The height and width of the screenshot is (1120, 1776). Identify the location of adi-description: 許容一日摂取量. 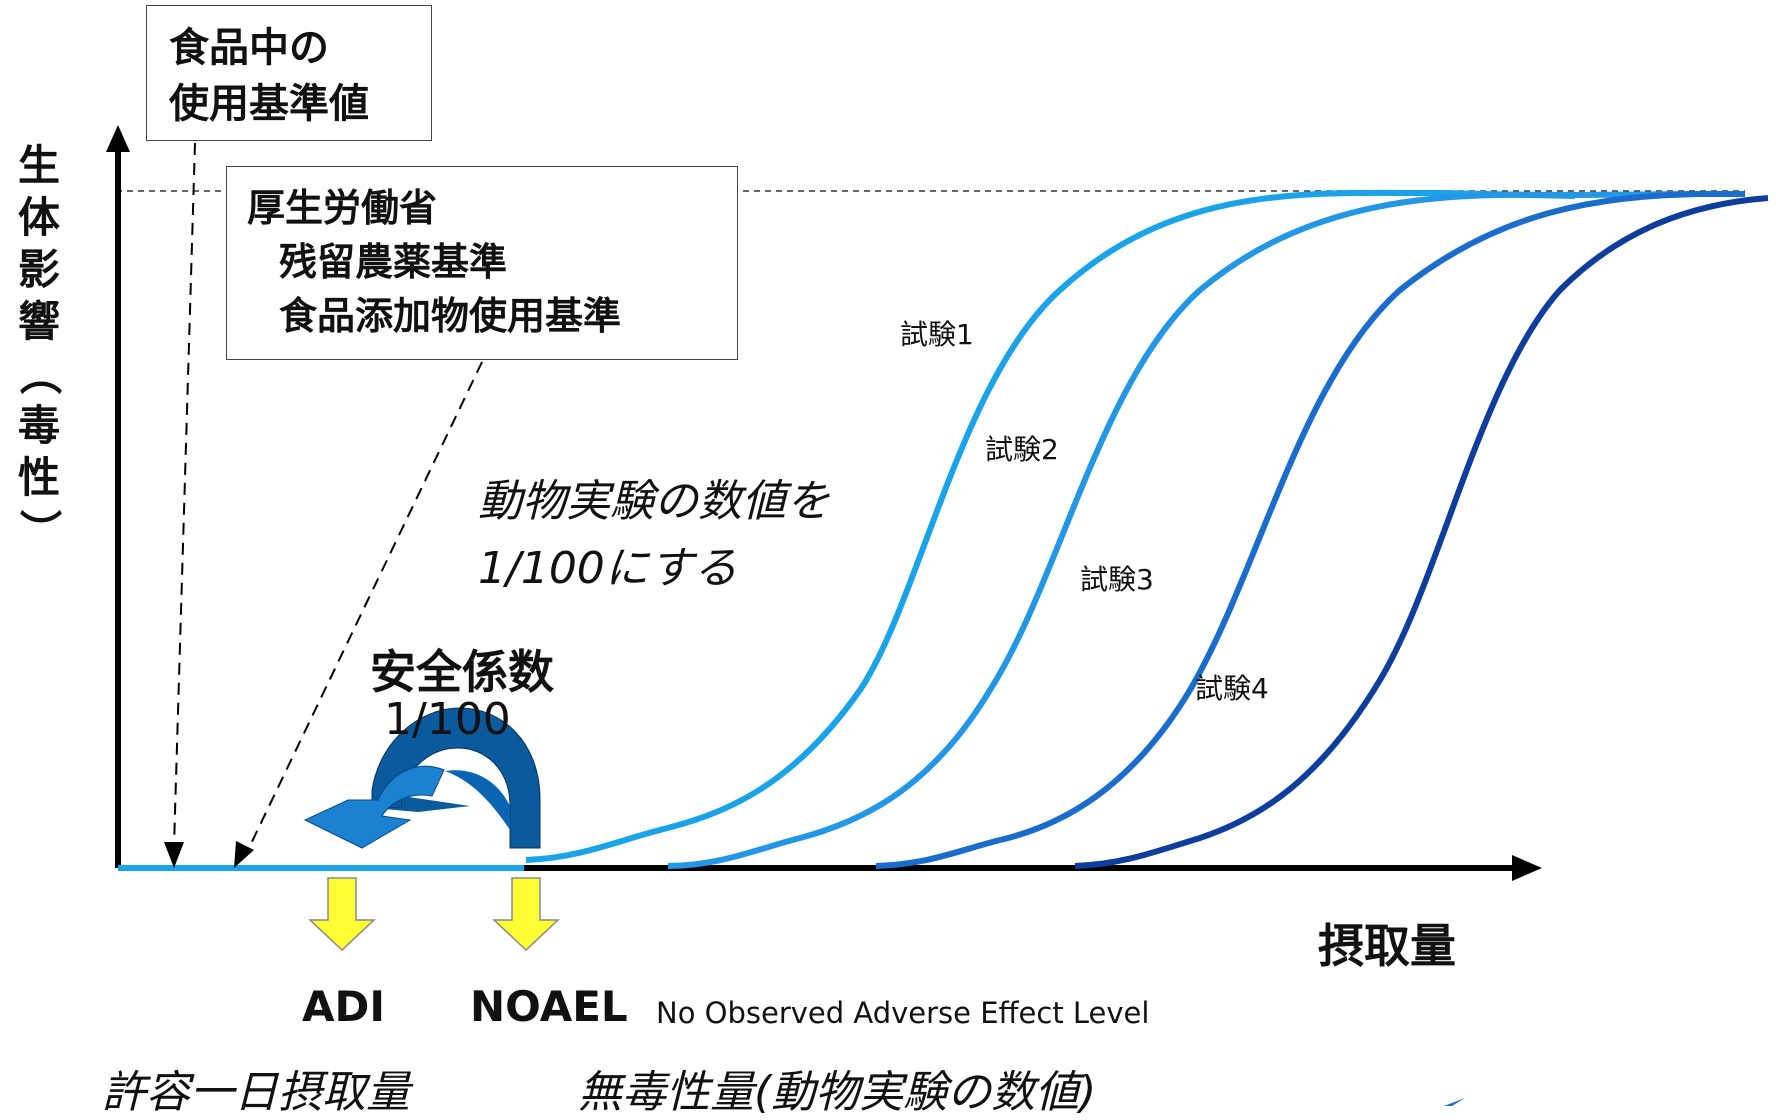
(256, 1092).